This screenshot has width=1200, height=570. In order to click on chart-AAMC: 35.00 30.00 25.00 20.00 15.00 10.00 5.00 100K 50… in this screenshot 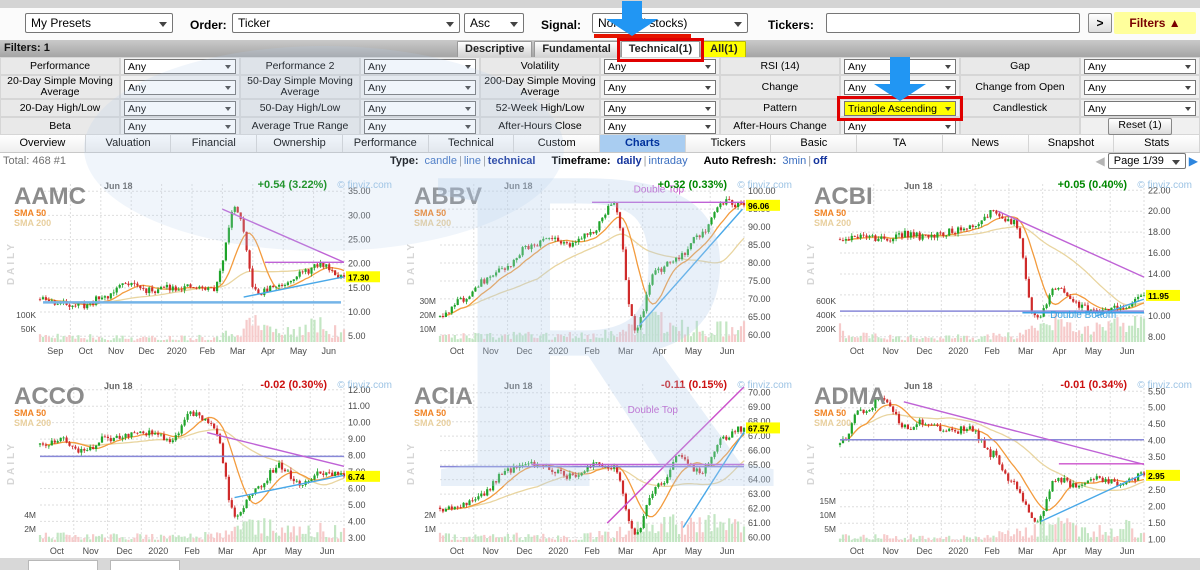, I will do `click(200, 270)`.